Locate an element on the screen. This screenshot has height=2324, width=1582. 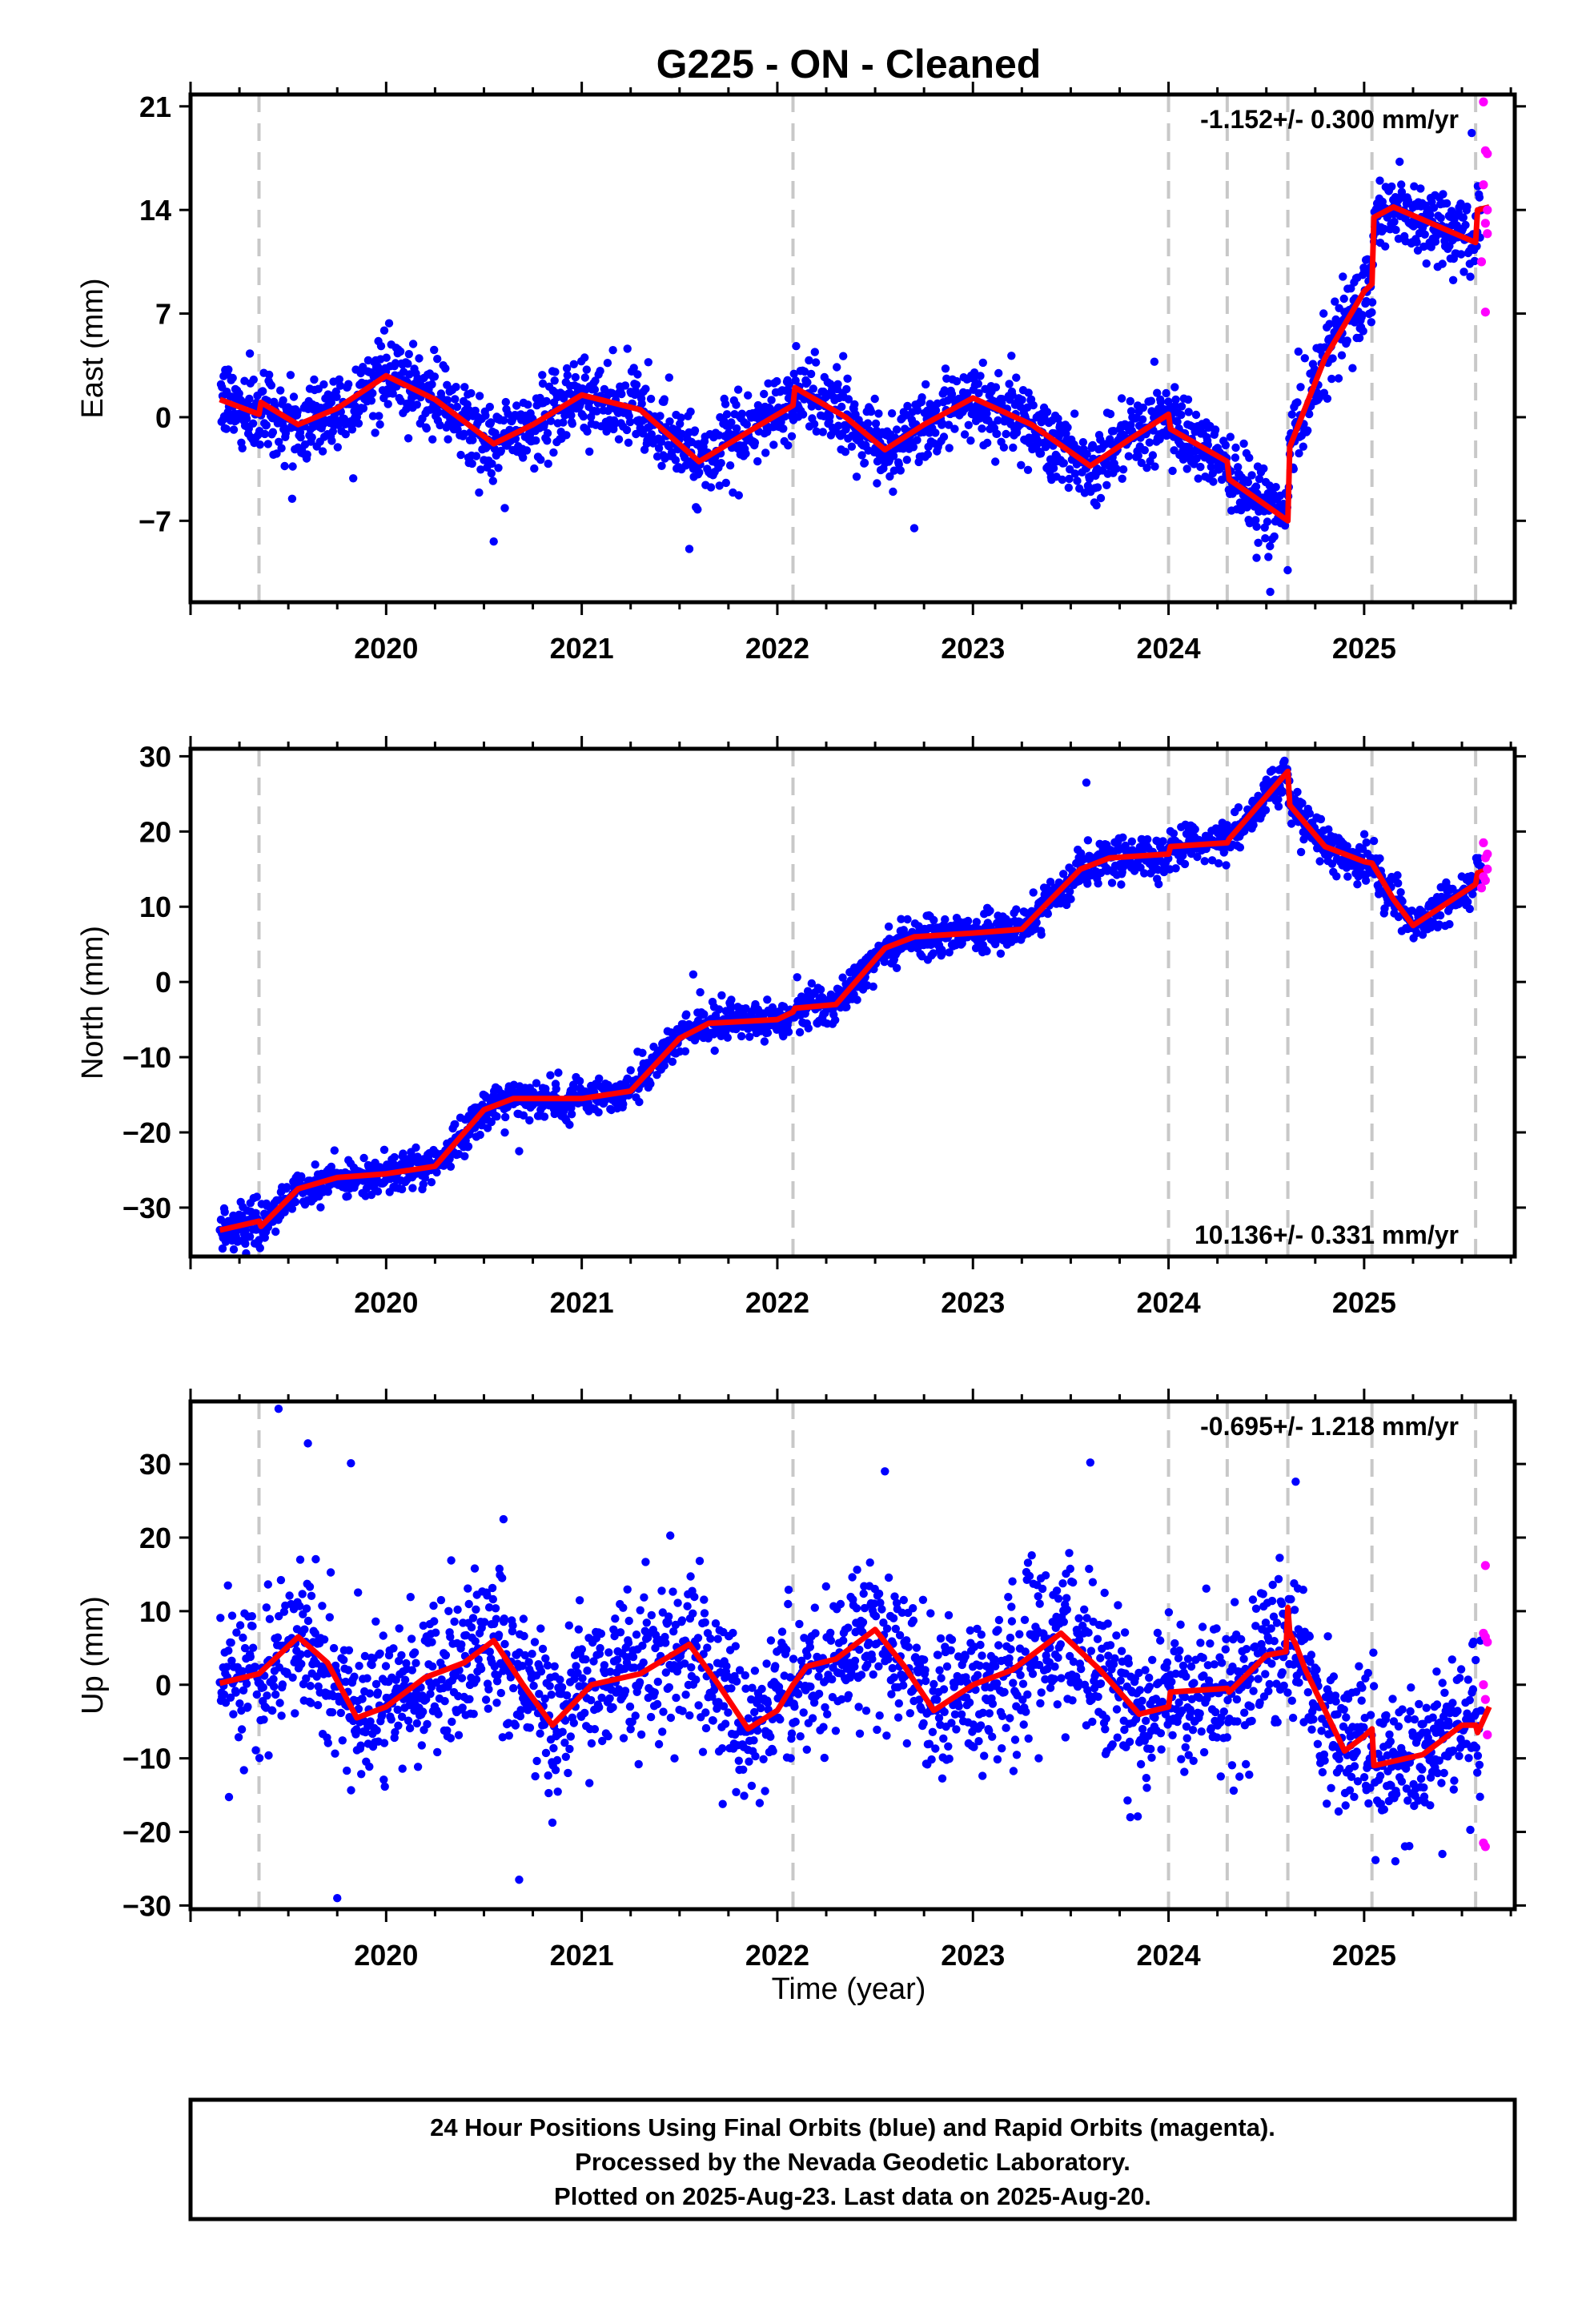
north-xtick-label: 2020 is located at coordinates (386, 1302).